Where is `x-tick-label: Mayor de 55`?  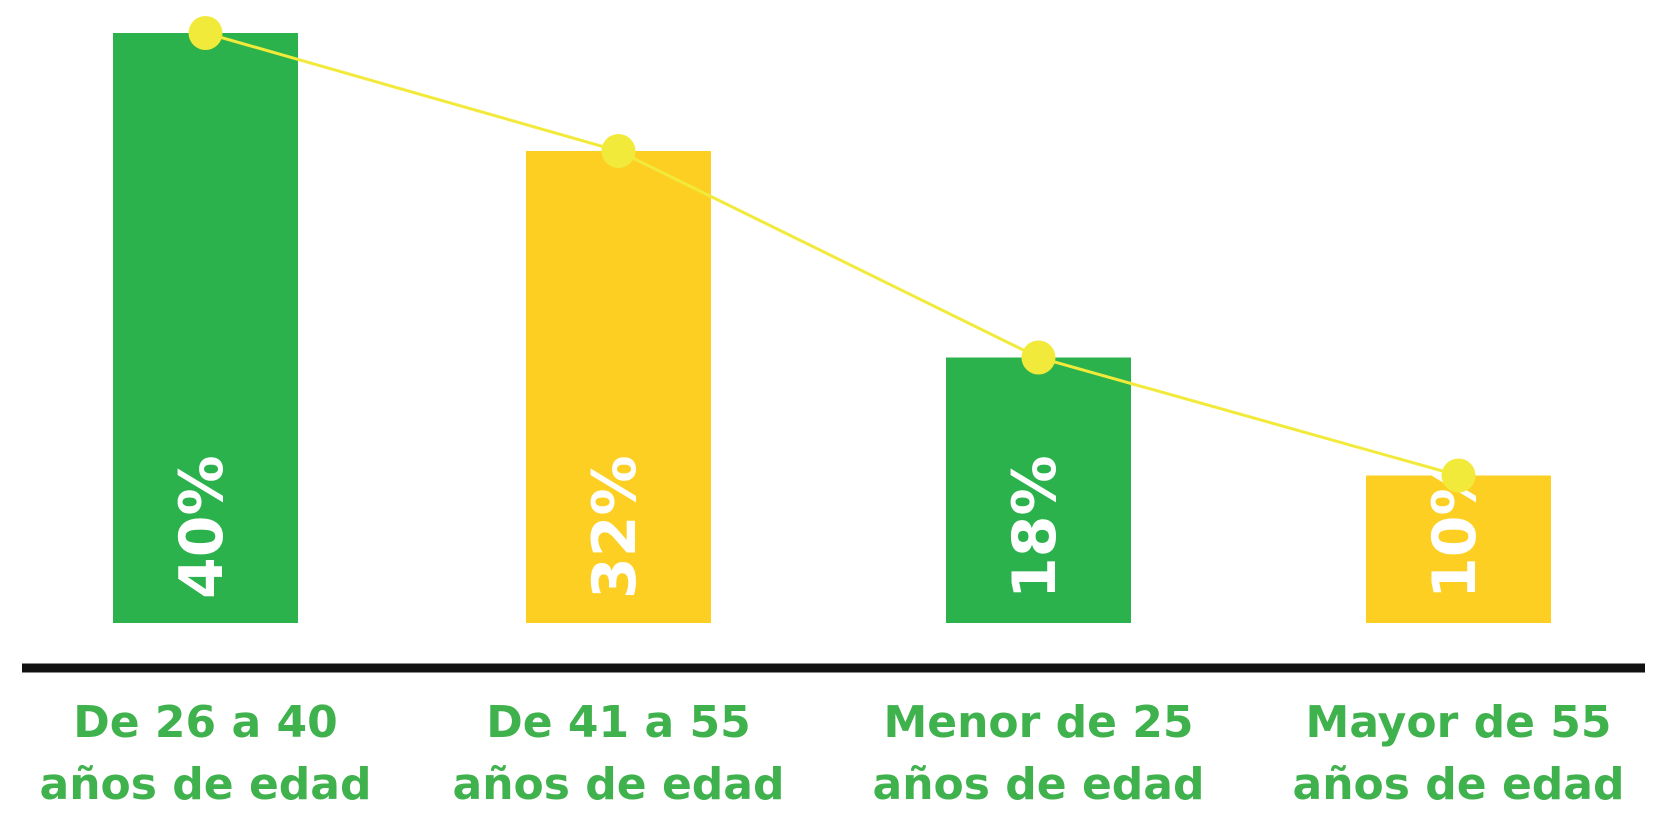
x-tick-label: Mayor de 55 is located at coordinates (1459, 722).